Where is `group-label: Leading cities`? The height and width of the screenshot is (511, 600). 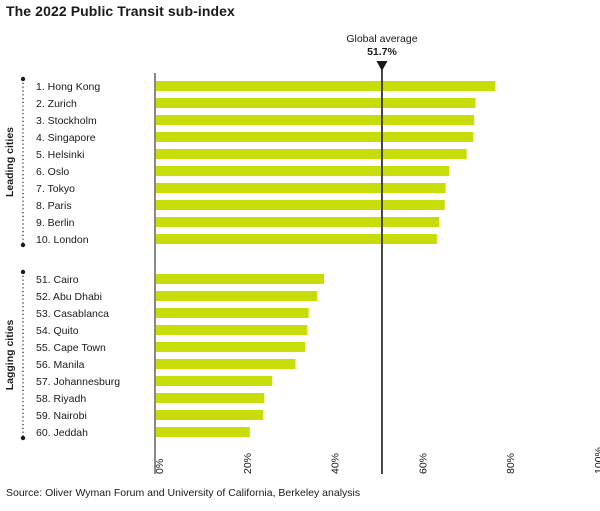
group-label: Leading cities is located at coordinates (10, 162).